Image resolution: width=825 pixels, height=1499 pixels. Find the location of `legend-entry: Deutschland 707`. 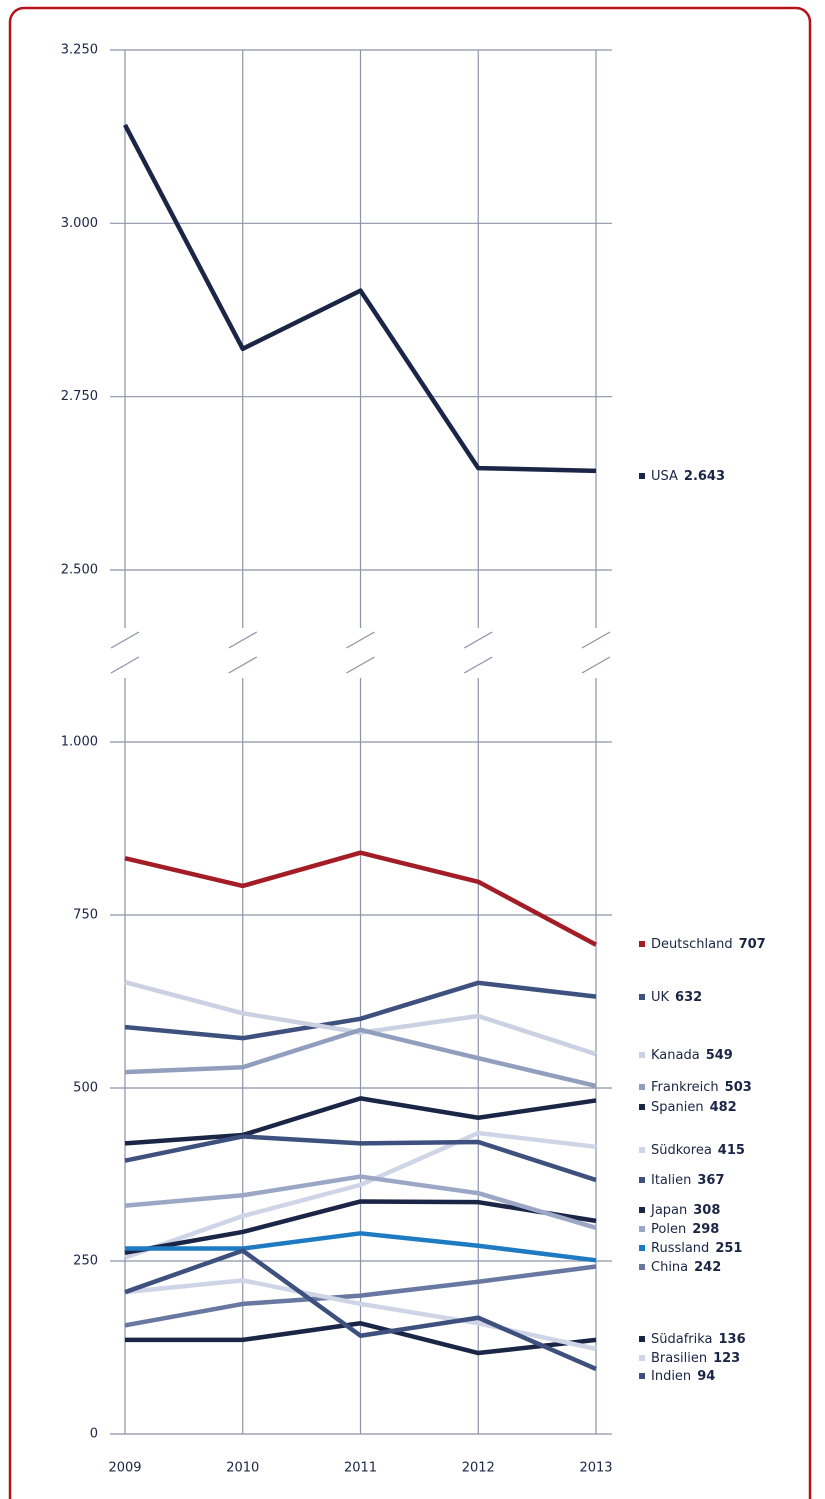

legend-entry: Deutschland 707 is located at coordinates (708, 944).